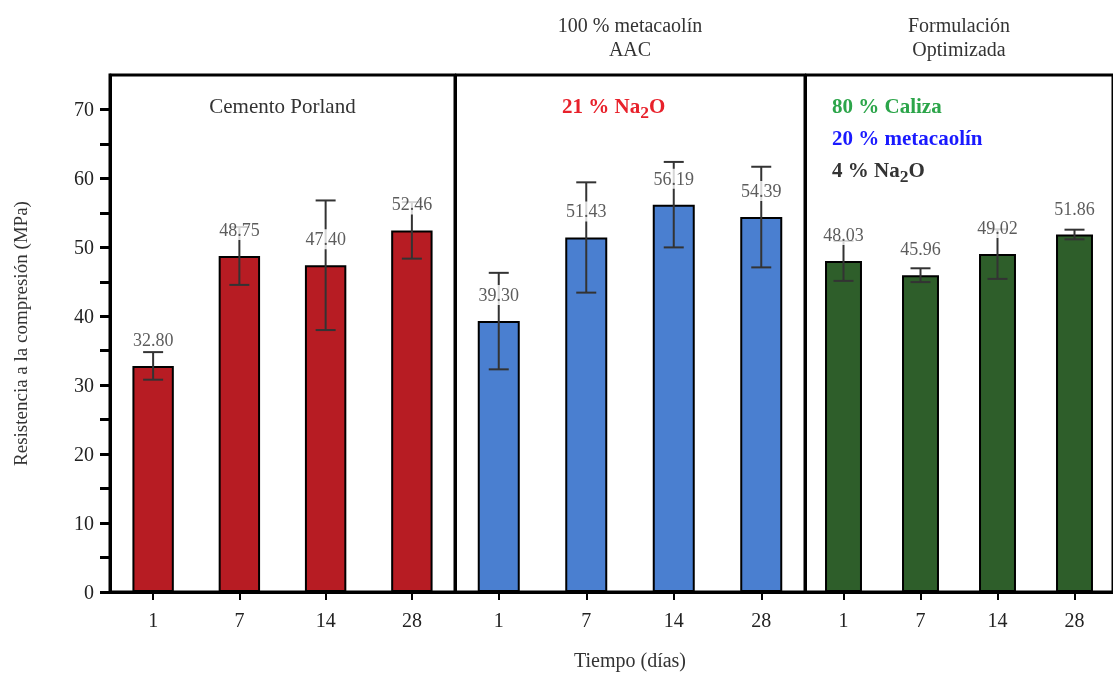 This screenshot has width=1113, height=683. I want to click on annotation: 80 % Caliza, so click(887, 106).